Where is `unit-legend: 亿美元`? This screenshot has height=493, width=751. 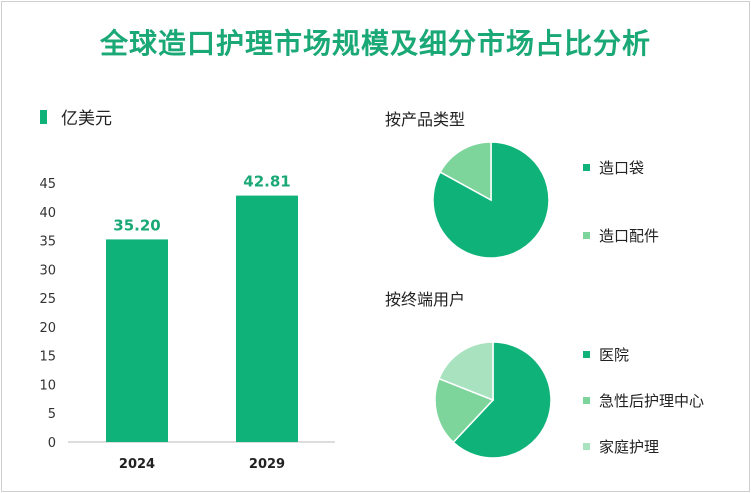 unit-legend: 亿美元 is located at coordinates (76, 116).